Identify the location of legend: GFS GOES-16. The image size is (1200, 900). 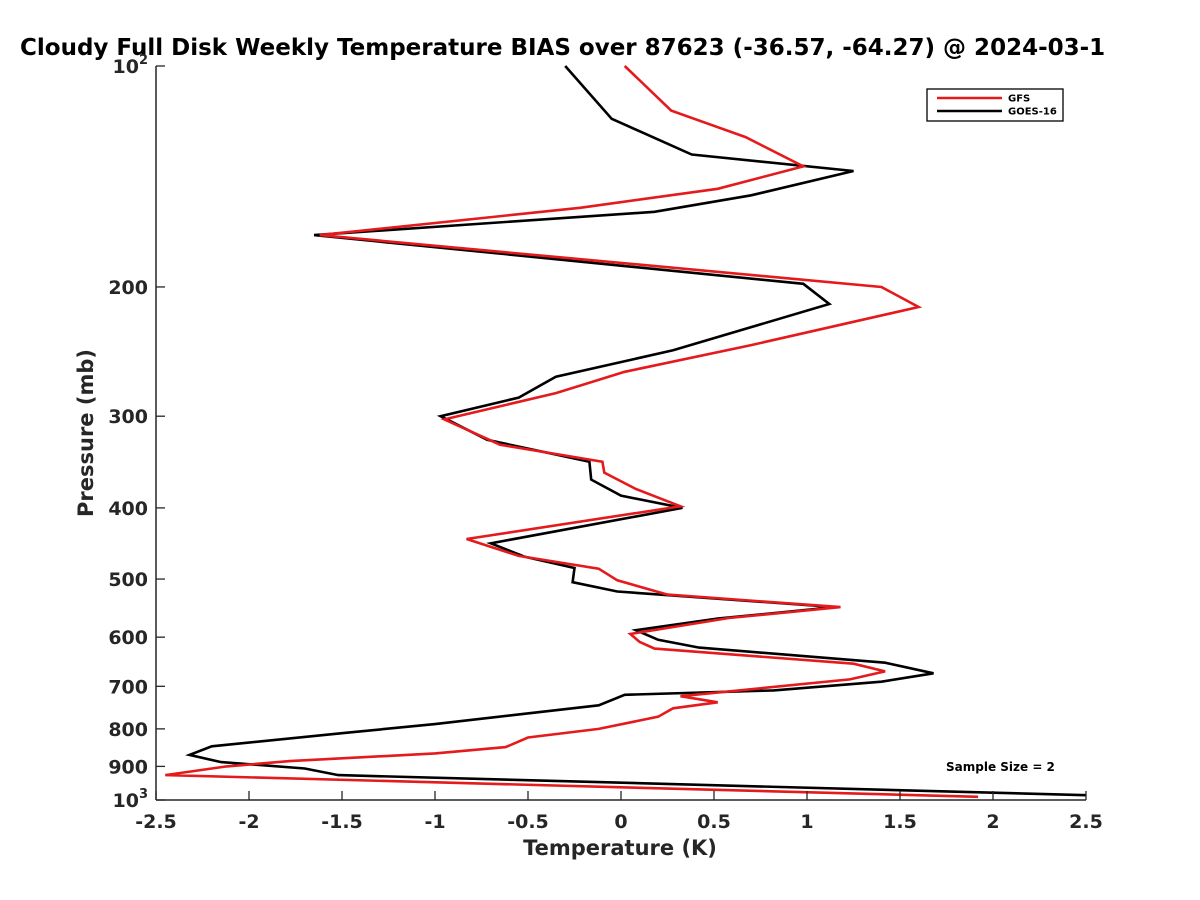
(995, 105).